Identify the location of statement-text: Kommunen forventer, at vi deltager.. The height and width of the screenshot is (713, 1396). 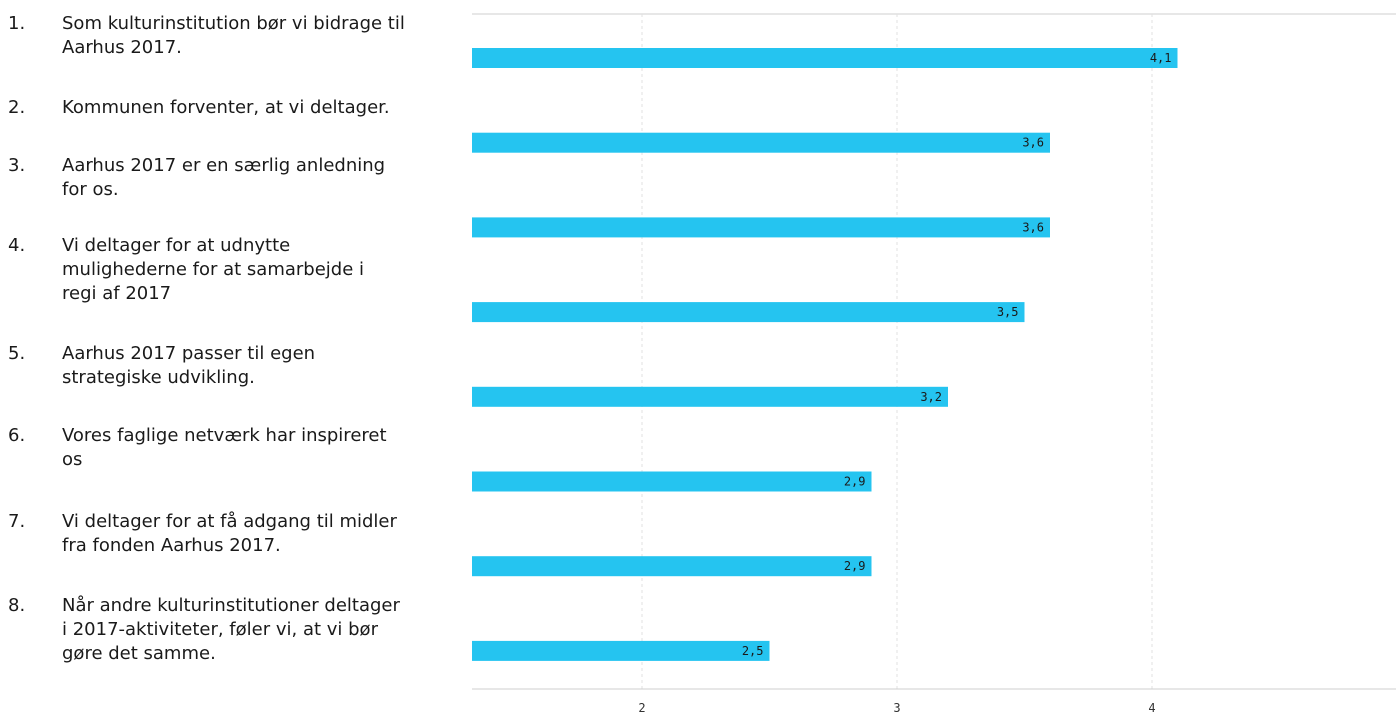
(262, 108).